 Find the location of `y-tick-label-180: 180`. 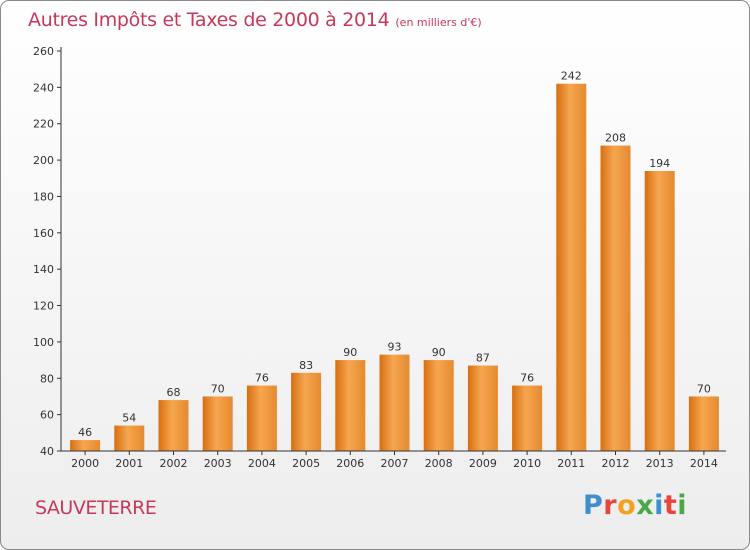

y-tick-label-180: 180 is located at coordinates (43, 196).